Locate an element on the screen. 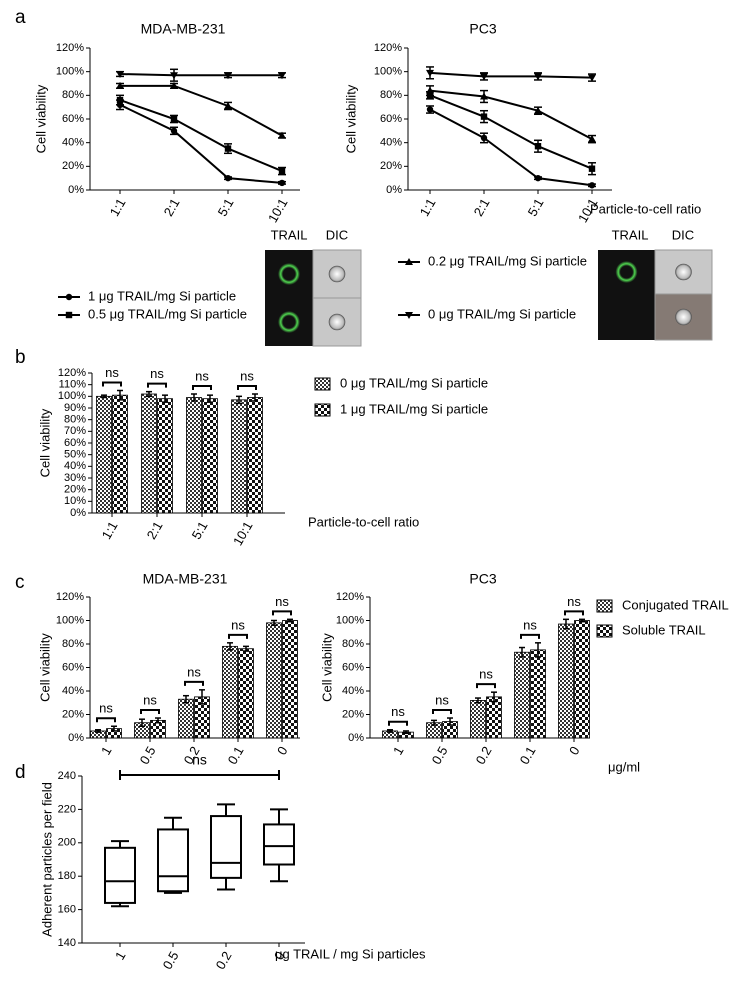 The image size is (751, 986). y-tick-label: 120% is located at coordinates (72, 373).